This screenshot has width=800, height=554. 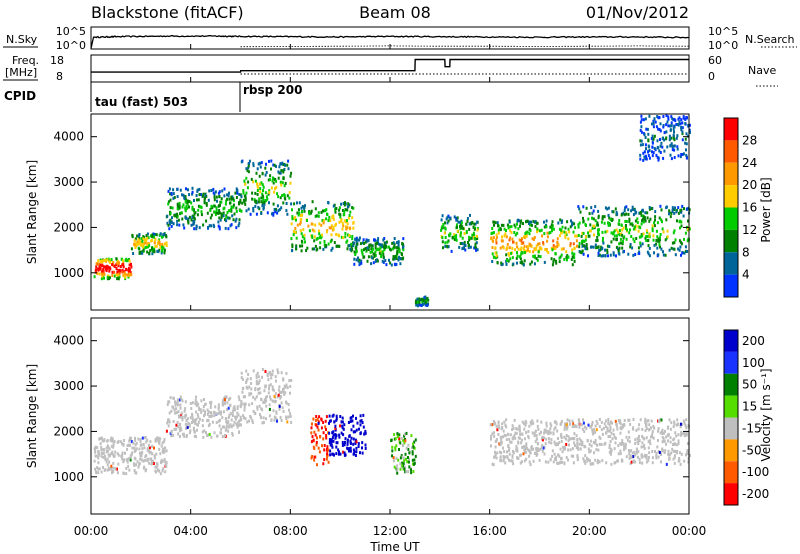 I want to click on y-tick-label: 4000, so click(x=68, y=341).